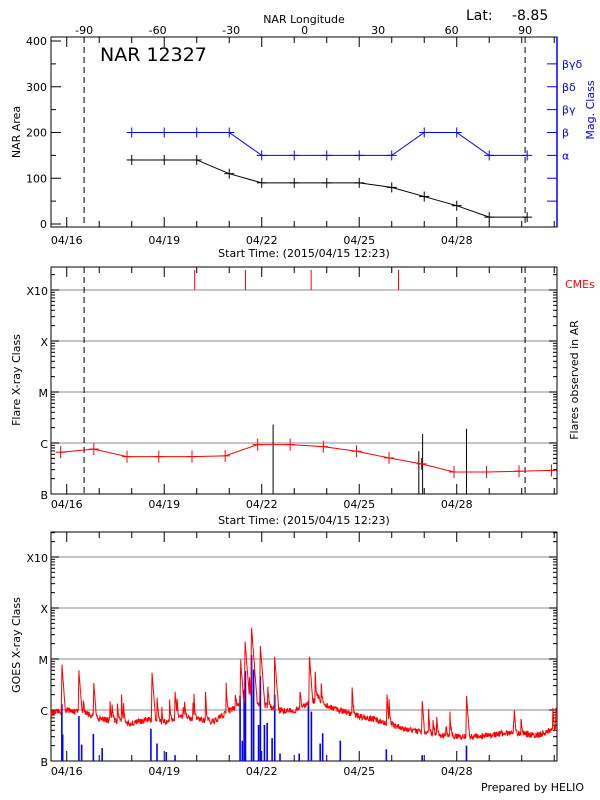 The image size is (600, 800). I want to click on longitude-tick-label: 90, so click(525, 30).